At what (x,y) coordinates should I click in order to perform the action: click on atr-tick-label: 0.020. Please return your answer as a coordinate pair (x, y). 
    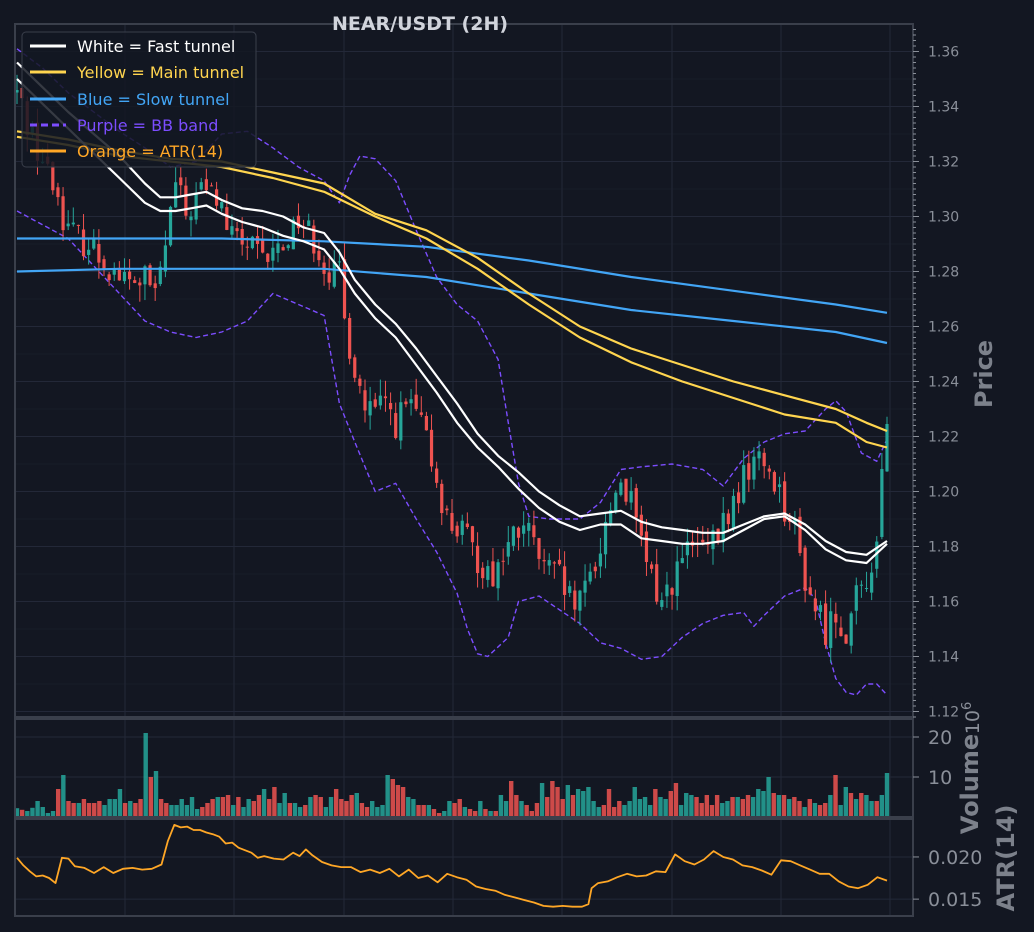
    Looking at the image, I should click on (955, 858).